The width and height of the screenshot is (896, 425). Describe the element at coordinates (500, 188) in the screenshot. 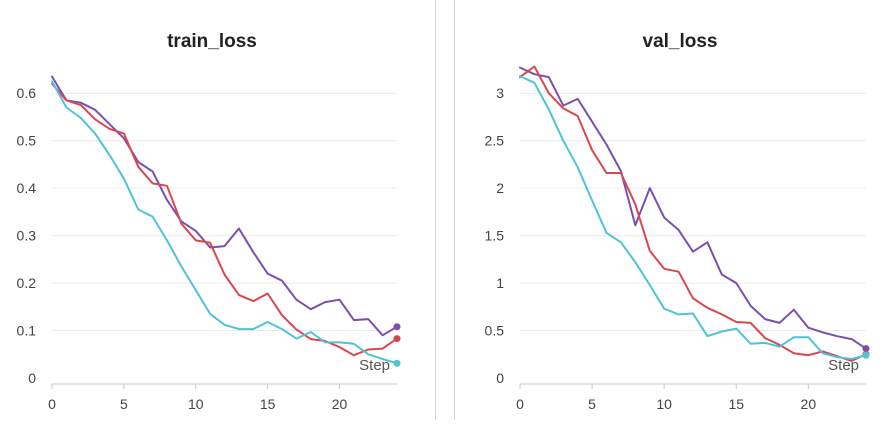

I see `y-tick-label: 2` at that location.